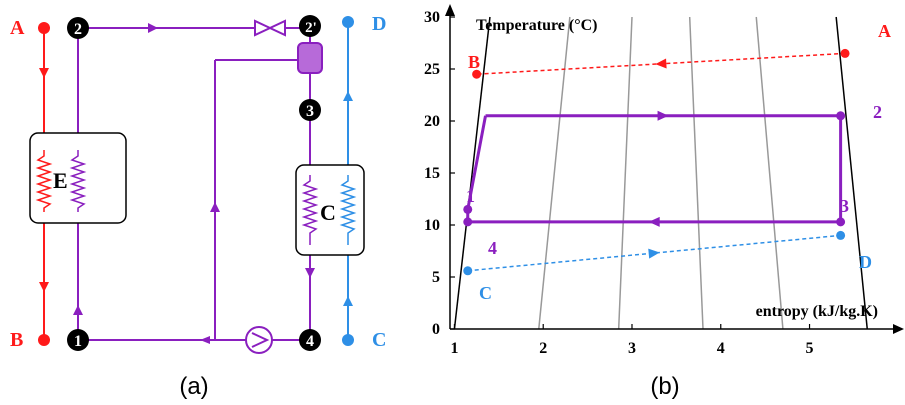 This screenshot has height=405, width=905. Describe the element at coordinates (432, 225) in the screenshot. I see `y-tick-label: 10` at that location.